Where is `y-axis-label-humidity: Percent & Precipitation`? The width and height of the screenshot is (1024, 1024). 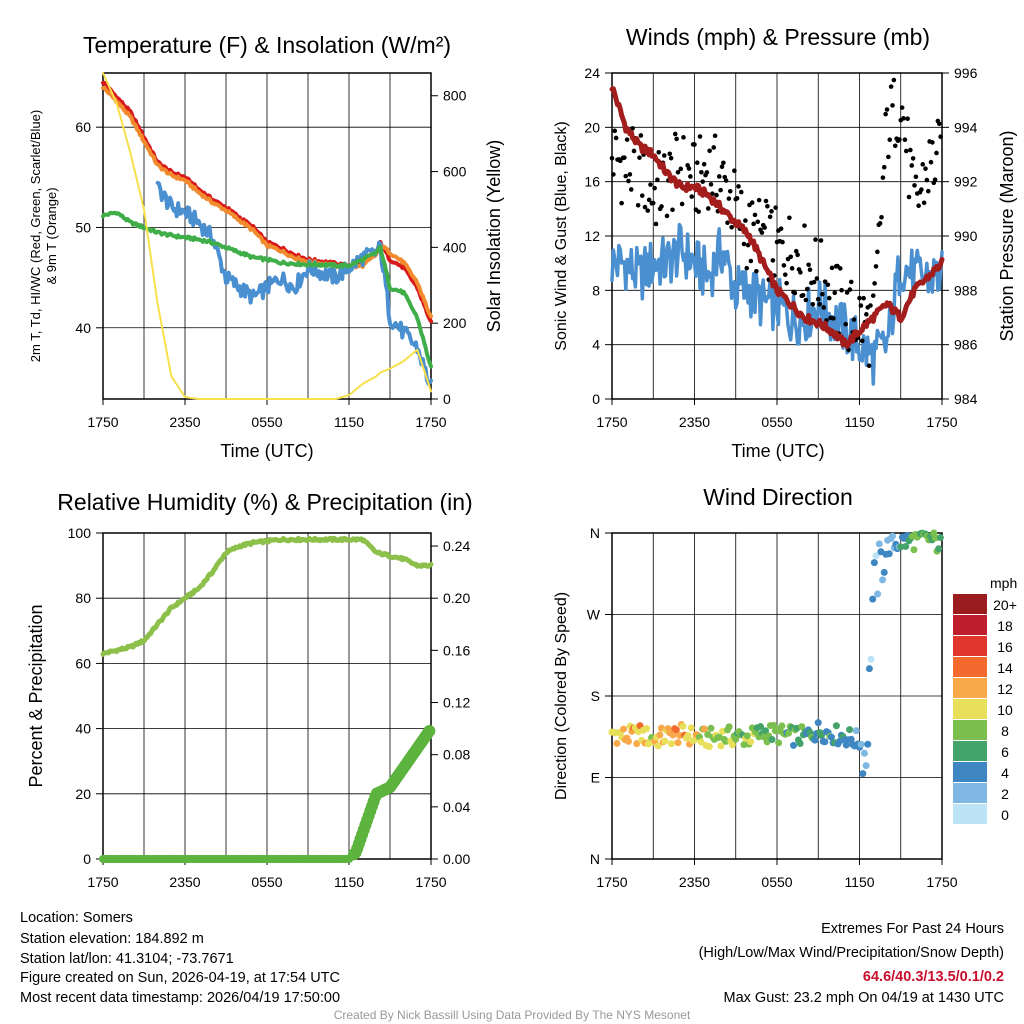 y-axis-label-humidity: Percent & Precipitation is located at coordinates (36, 695).